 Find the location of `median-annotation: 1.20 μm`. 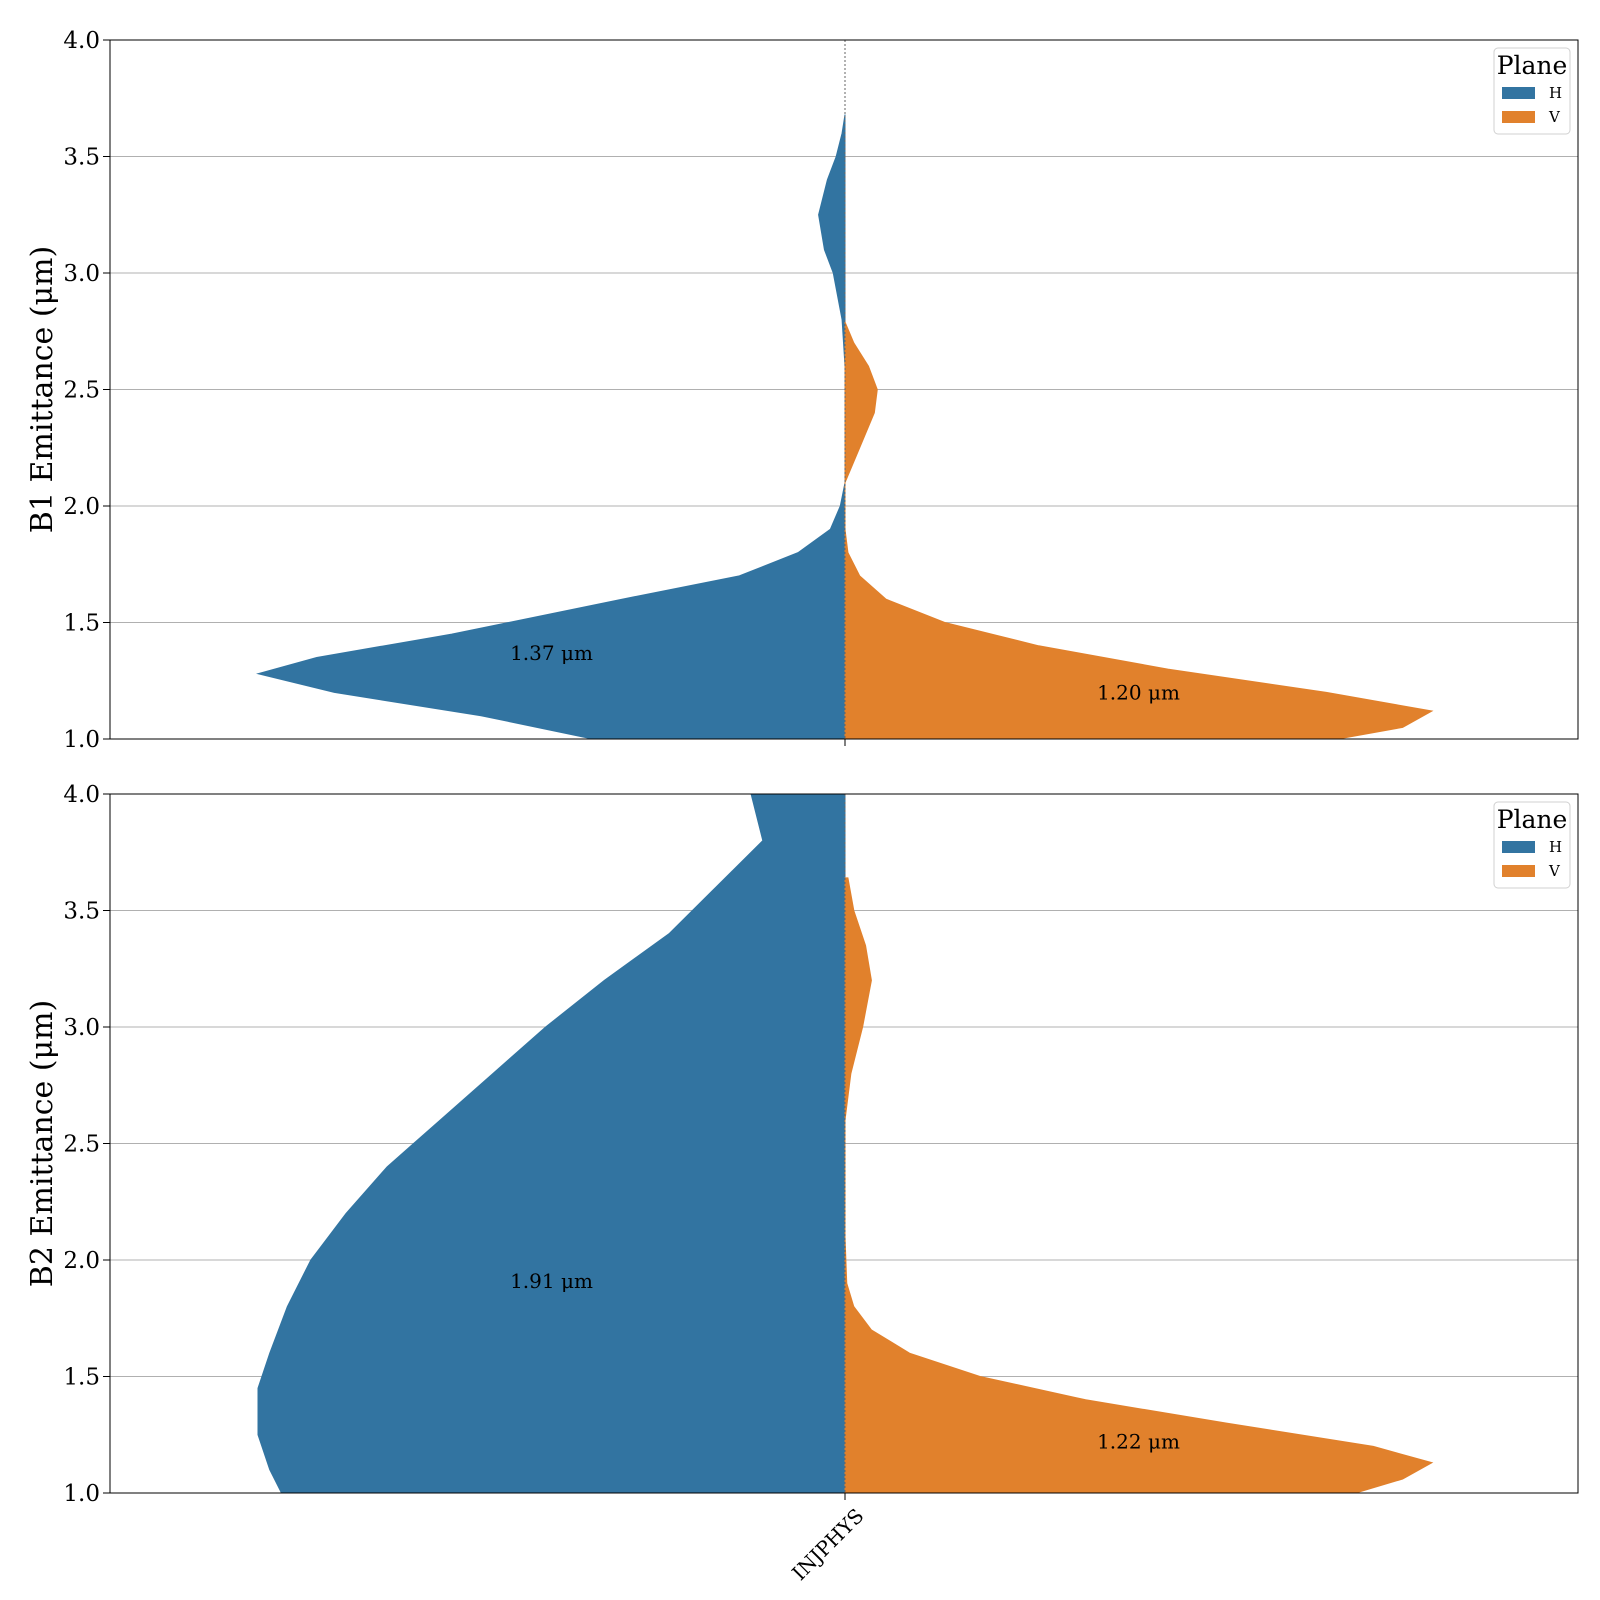

median-annotation: 1.20 μm is located at coordinates (1138, 692).